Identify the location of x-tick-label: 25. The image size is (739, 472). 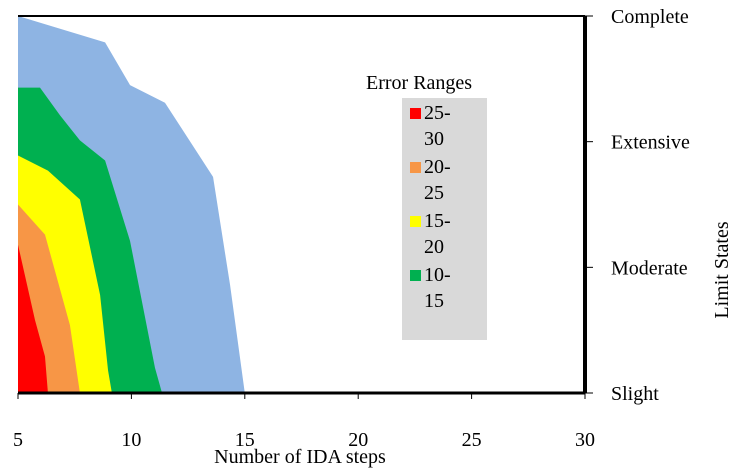
(472, 440).